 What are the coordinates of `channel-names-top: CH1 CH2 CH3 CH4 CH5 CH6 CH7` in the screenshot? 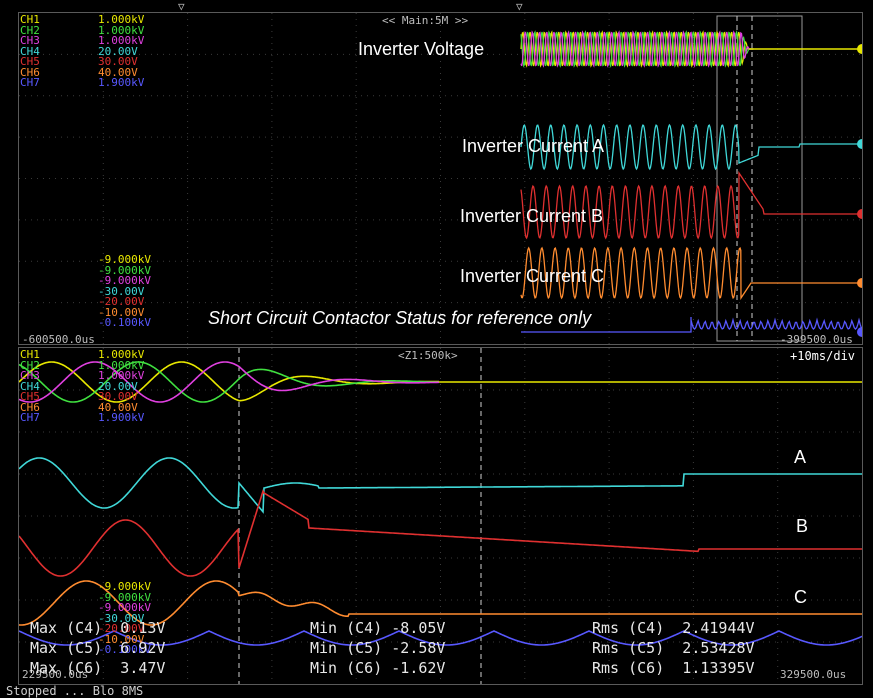 It's located at (30, 51).